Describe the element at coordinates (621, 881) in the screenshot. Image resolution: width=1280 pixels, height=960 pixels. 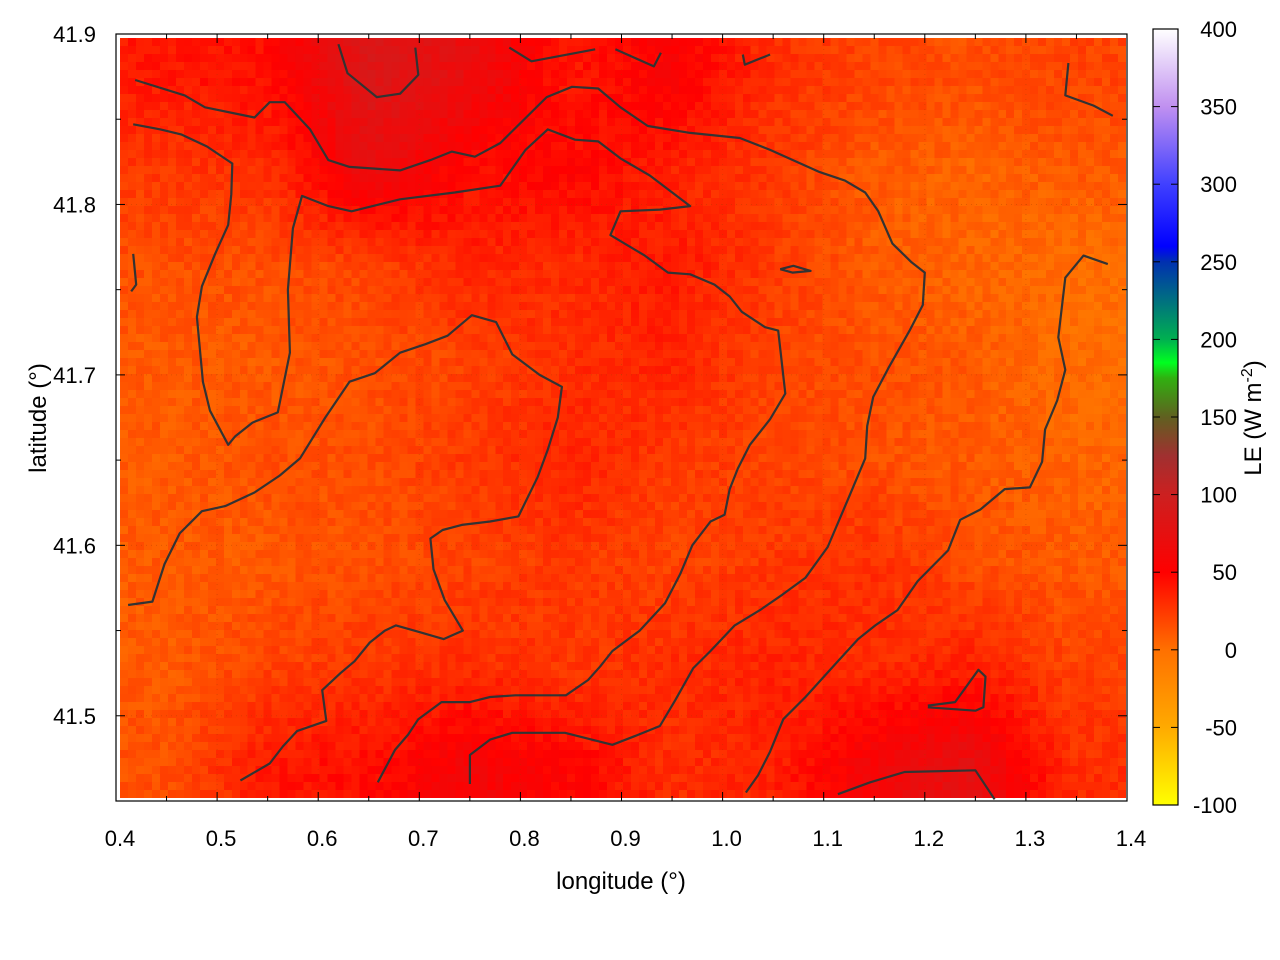
I see `x-axis-label: longitude (°)` at that location.